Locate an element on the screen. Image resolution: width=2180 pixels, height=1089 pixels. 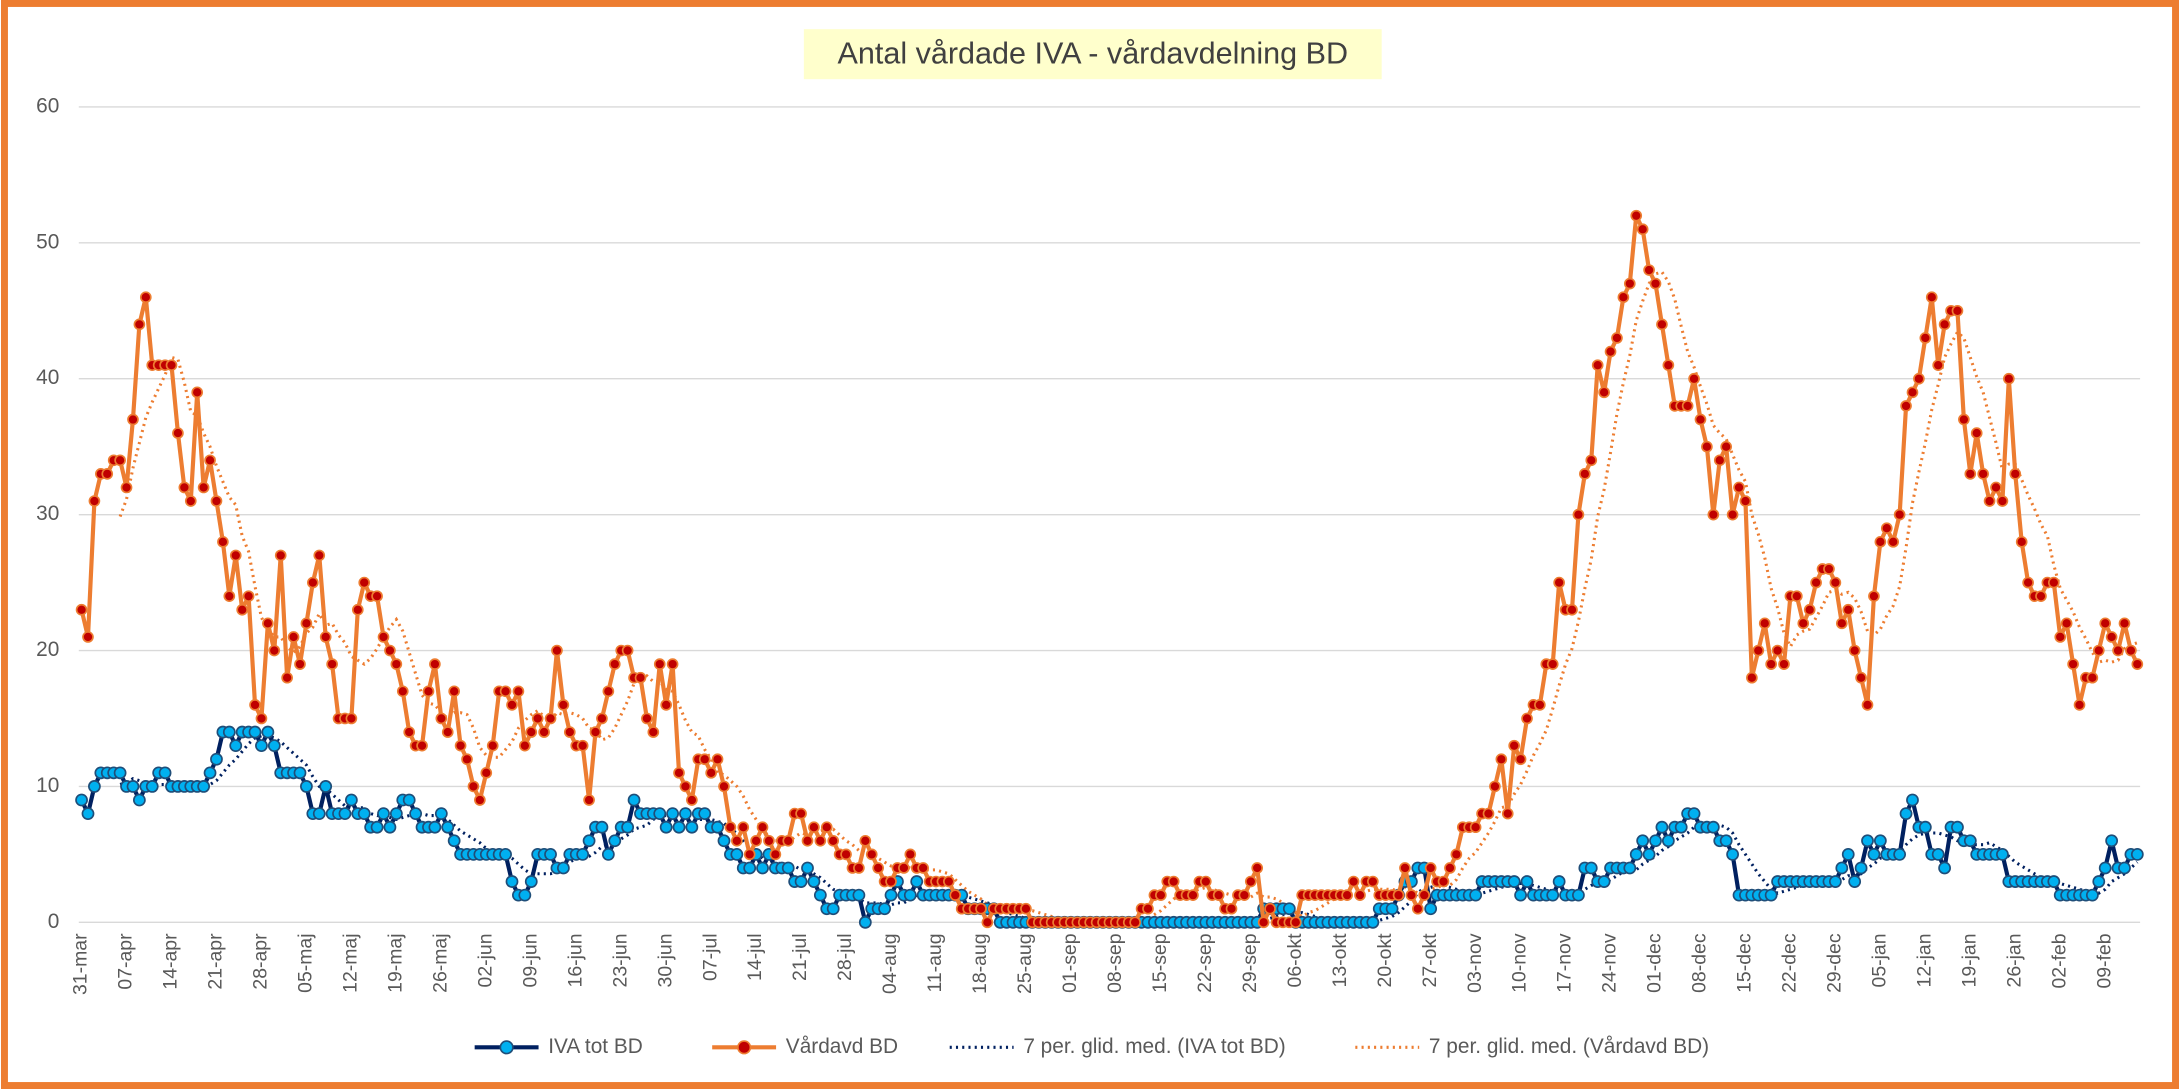
legend-label: 7 per. glid. med. (IVA tot BD) is located at coordinates (1154, 1046).